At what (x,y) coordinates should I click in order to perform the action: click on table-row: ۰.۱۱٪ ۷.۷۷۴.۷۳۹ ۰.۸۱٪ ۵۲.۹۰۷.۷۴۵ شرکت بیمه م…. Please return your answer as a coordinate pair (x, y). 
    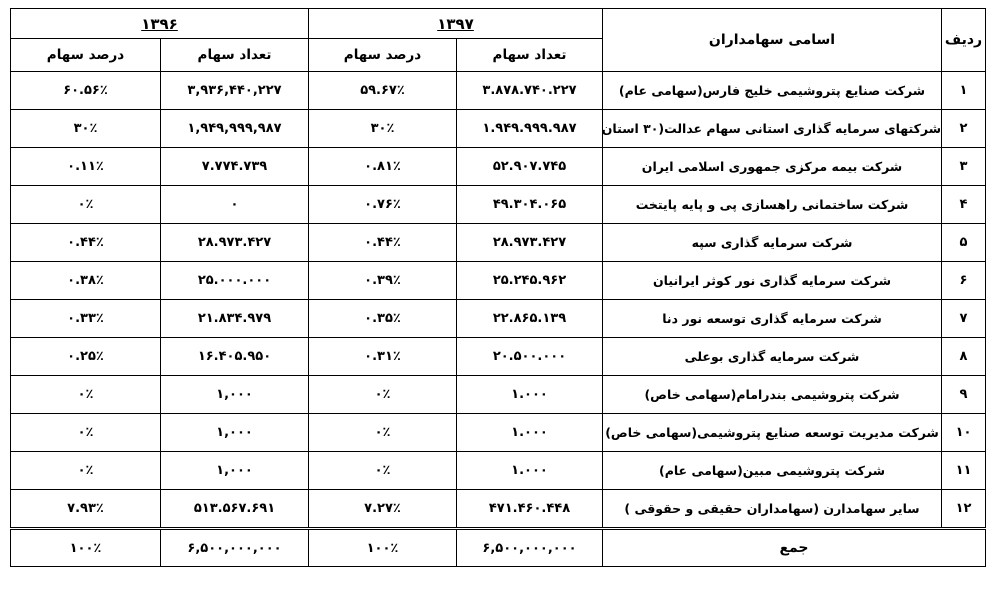
    Looking at the image, I should click on (498, 166).